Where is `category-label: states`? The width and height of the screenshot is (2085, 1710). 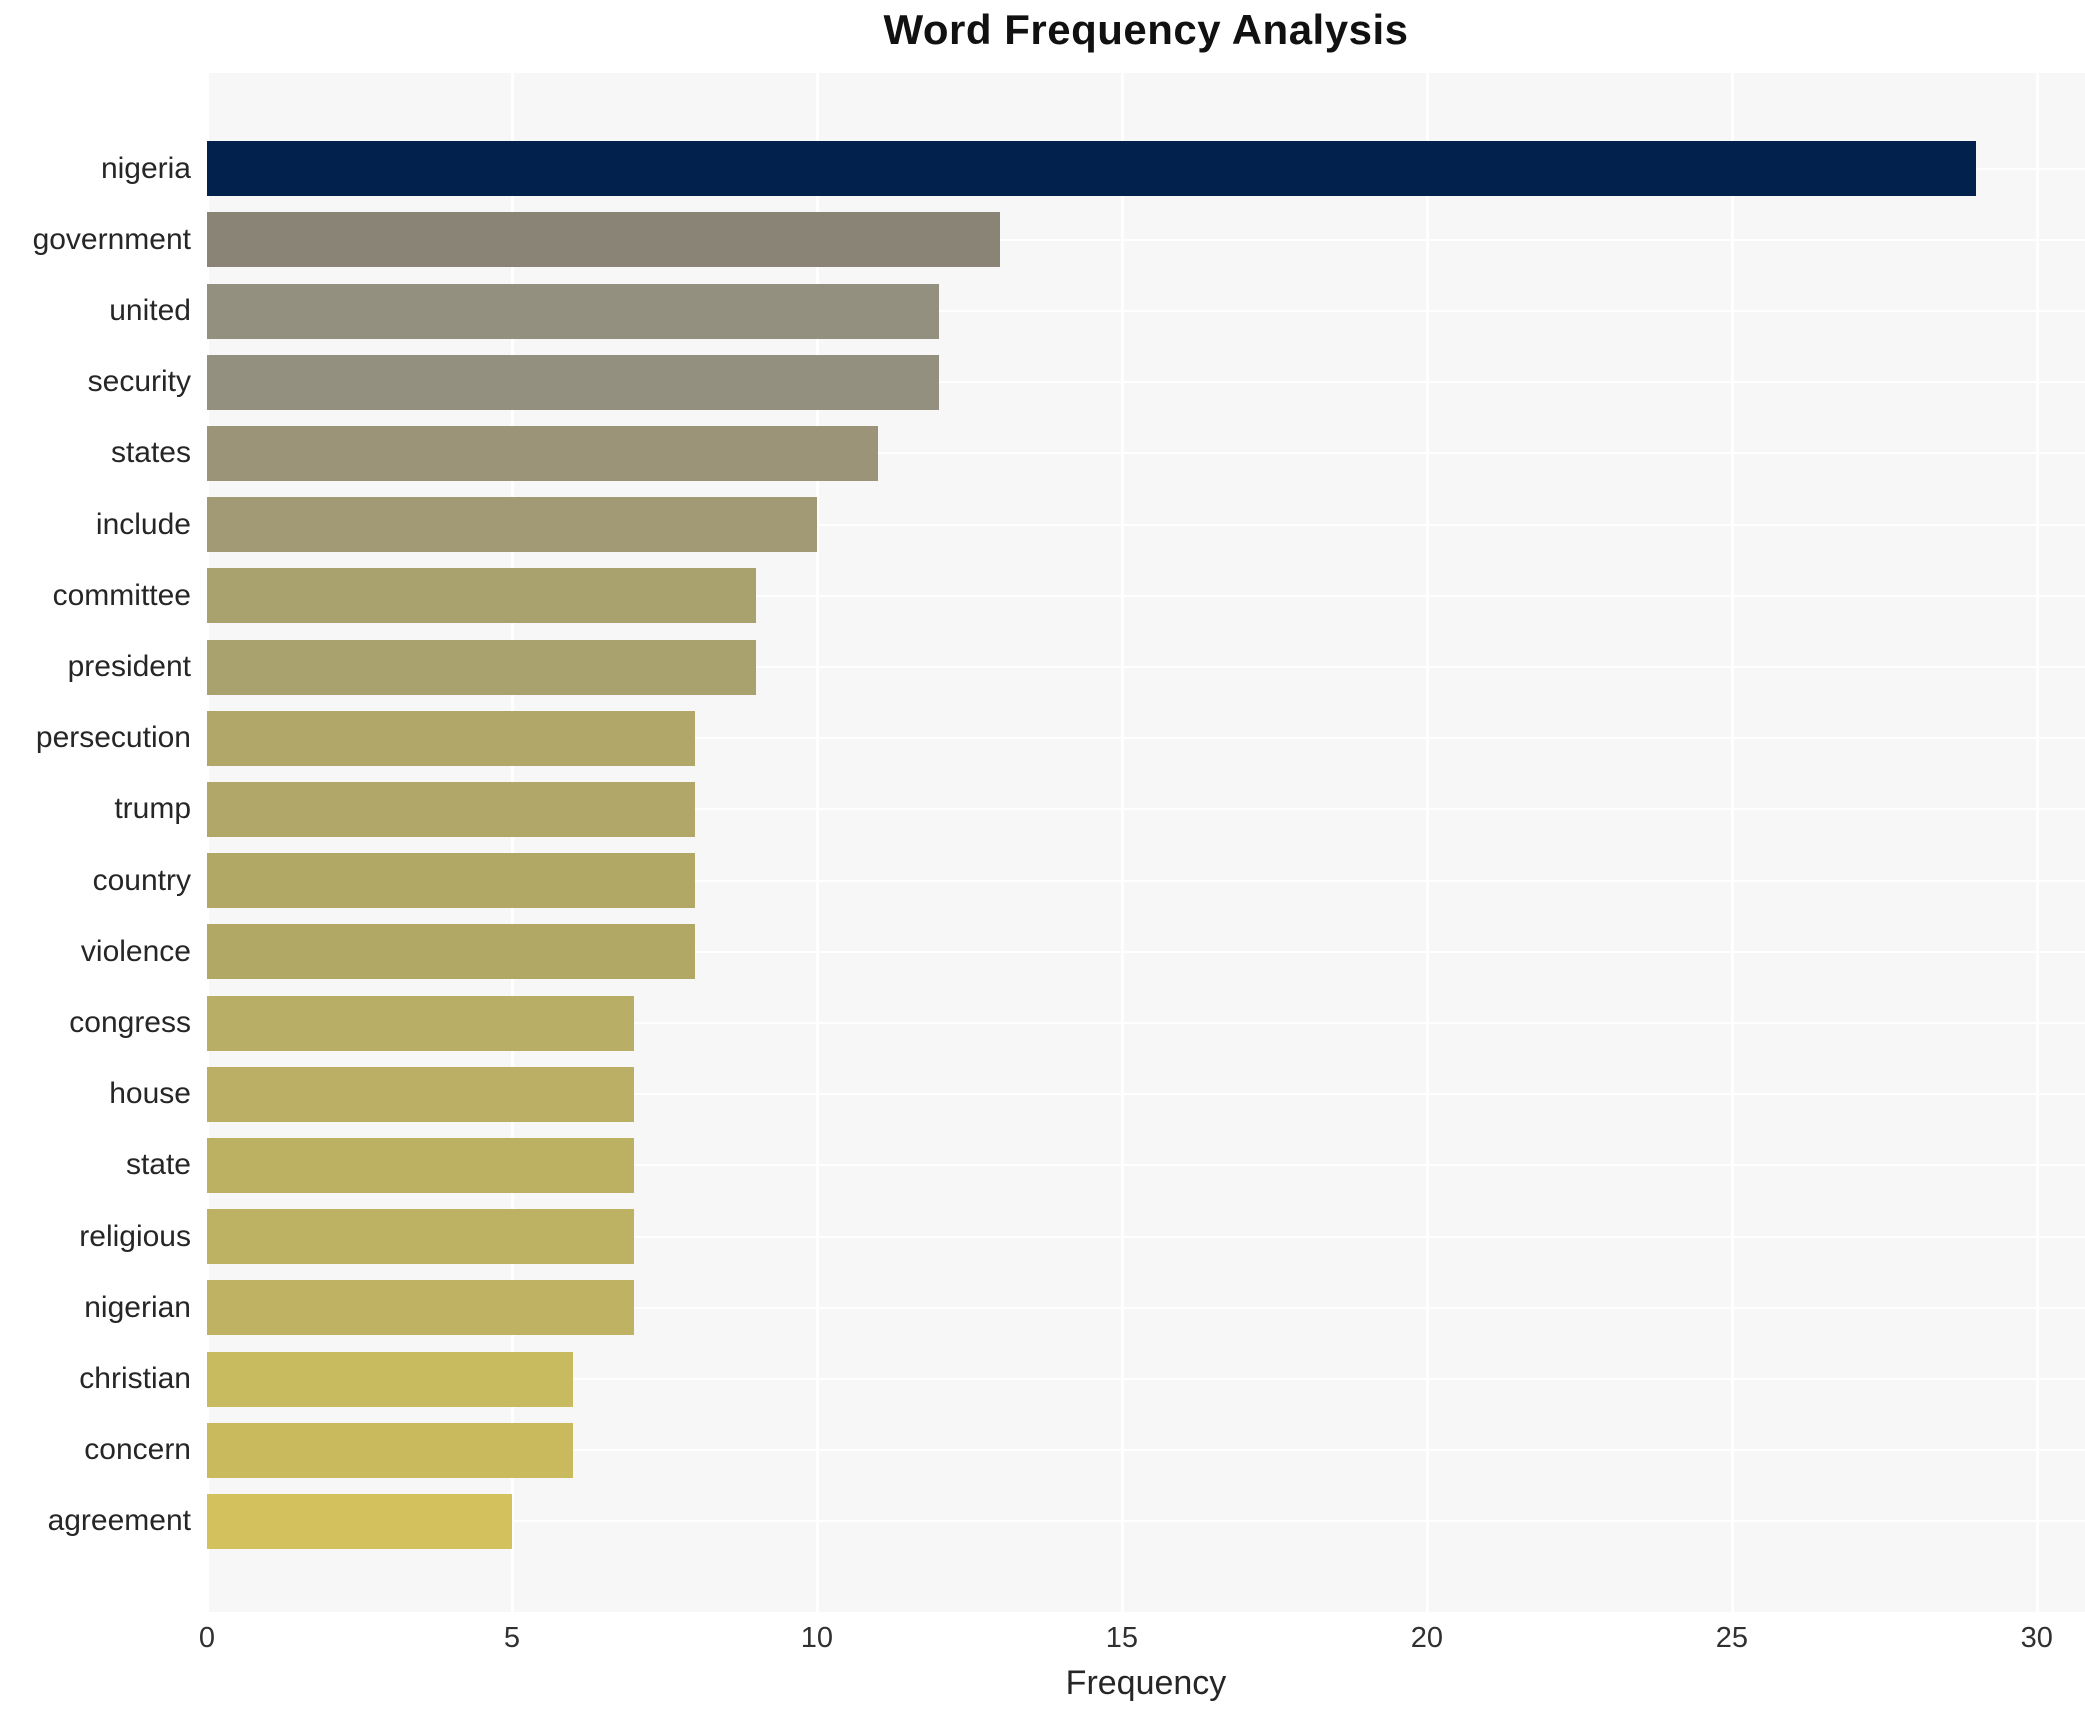 category-label: states is located at coordinates (150, 453).